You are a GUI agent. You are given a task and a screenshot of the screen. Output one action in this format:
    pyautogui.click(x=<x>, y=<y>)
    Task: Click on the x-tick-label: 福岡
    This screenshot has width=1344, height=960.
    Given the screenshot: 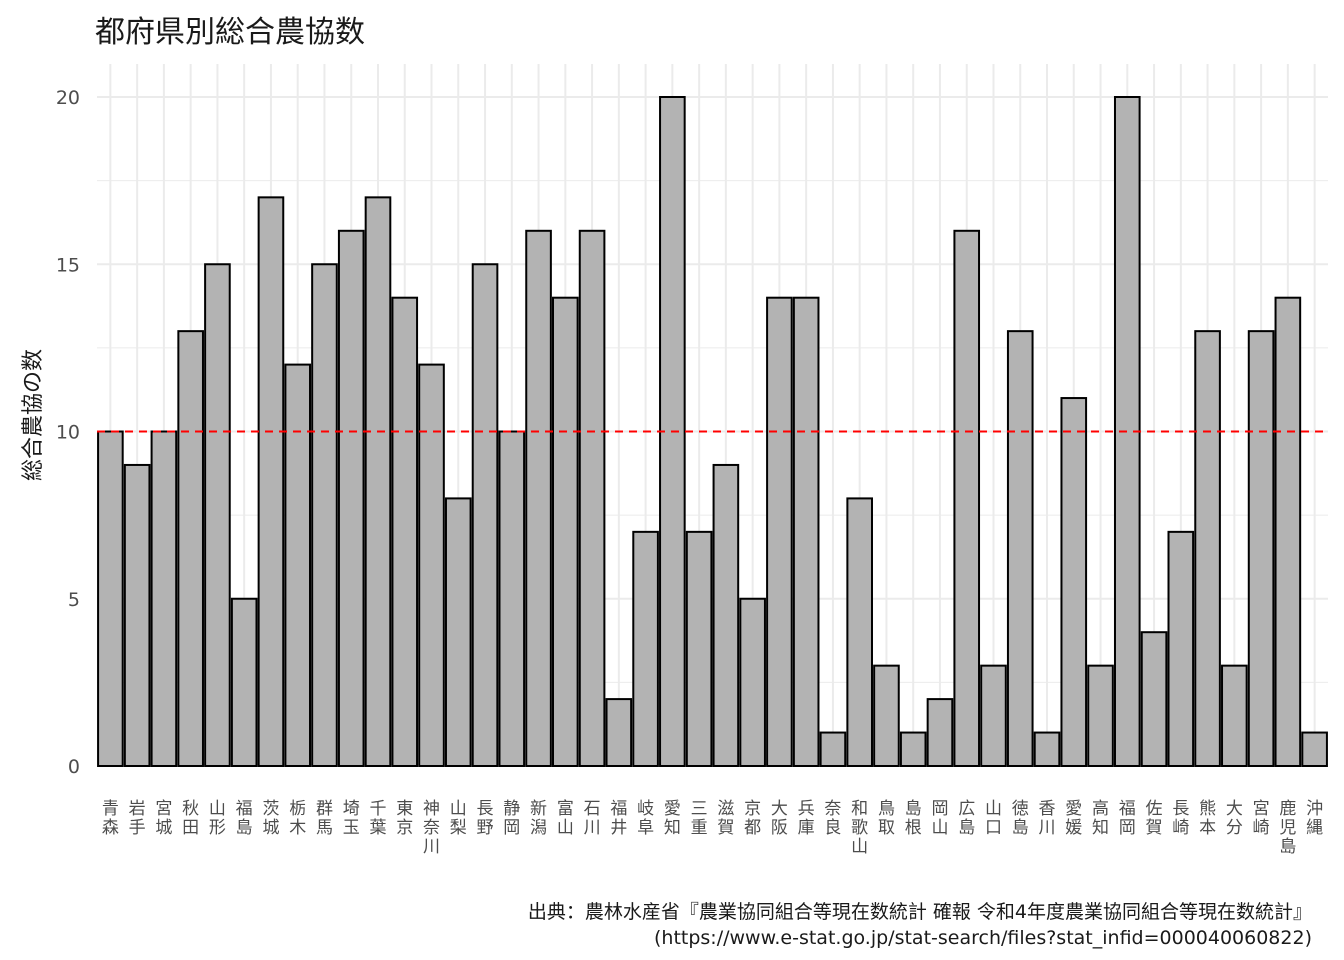 What is the action you would take?
    pyautogui.click(x=1127, y=818)
    